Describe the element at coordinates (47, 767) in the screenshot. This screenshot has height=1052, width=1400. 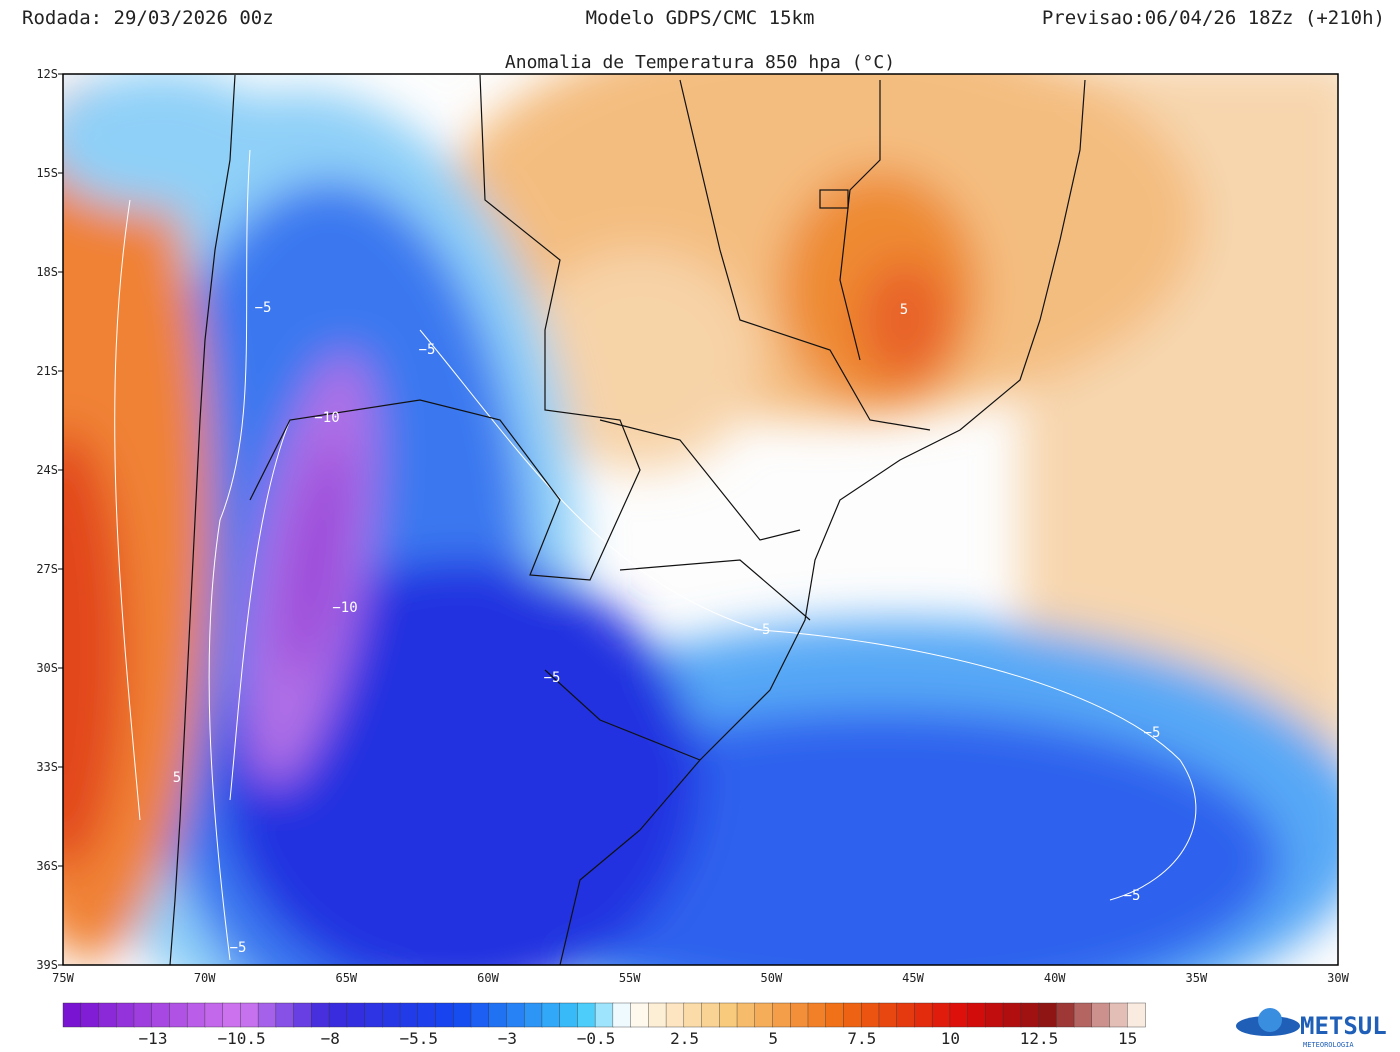
I see `lat-label: 33S` at that location.